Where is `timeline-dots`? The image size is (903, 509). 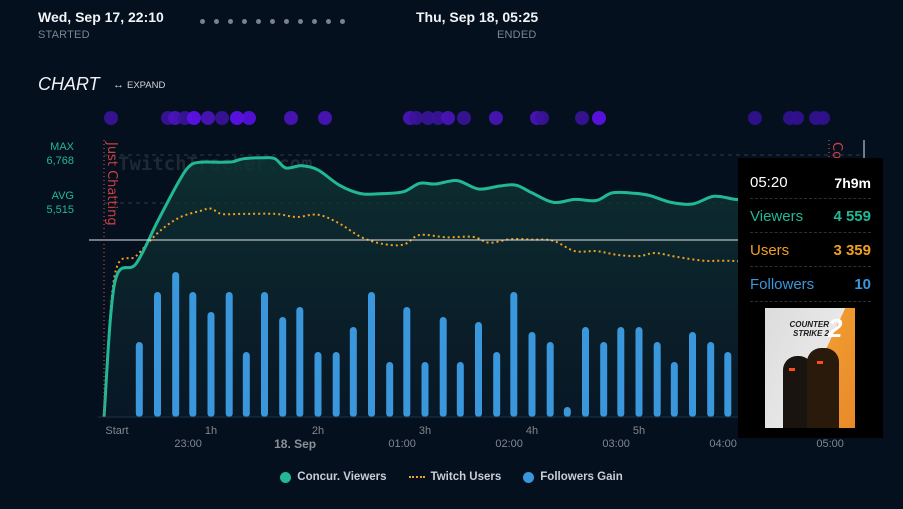 timeline-dots is located at coordinates (272, 21).